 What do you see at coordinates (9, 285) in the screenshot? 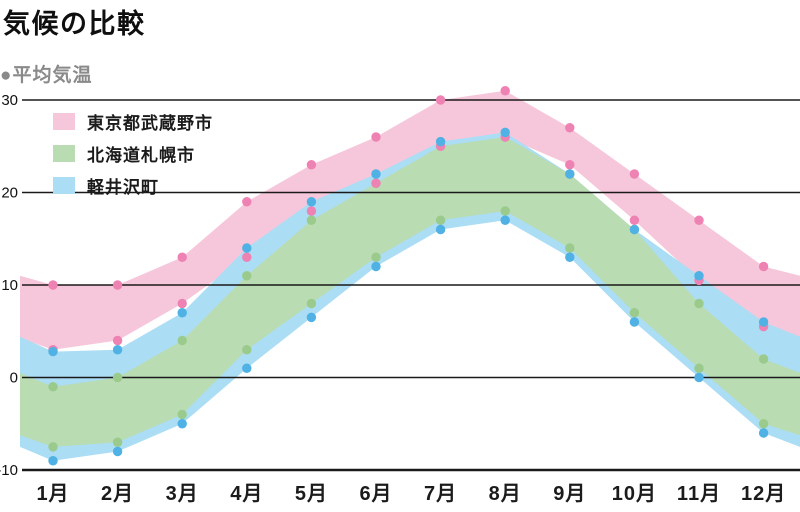
I see `y-tick-label: 10` at bounding box center [9, 285].